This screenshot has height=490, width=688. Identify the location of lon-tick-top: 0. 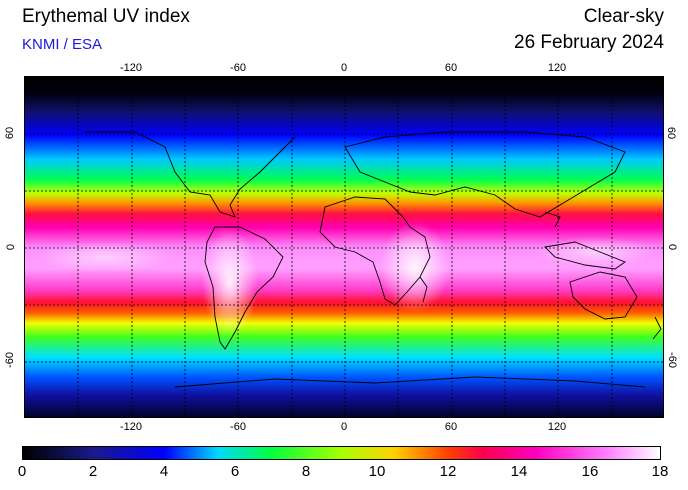
(344, 68).